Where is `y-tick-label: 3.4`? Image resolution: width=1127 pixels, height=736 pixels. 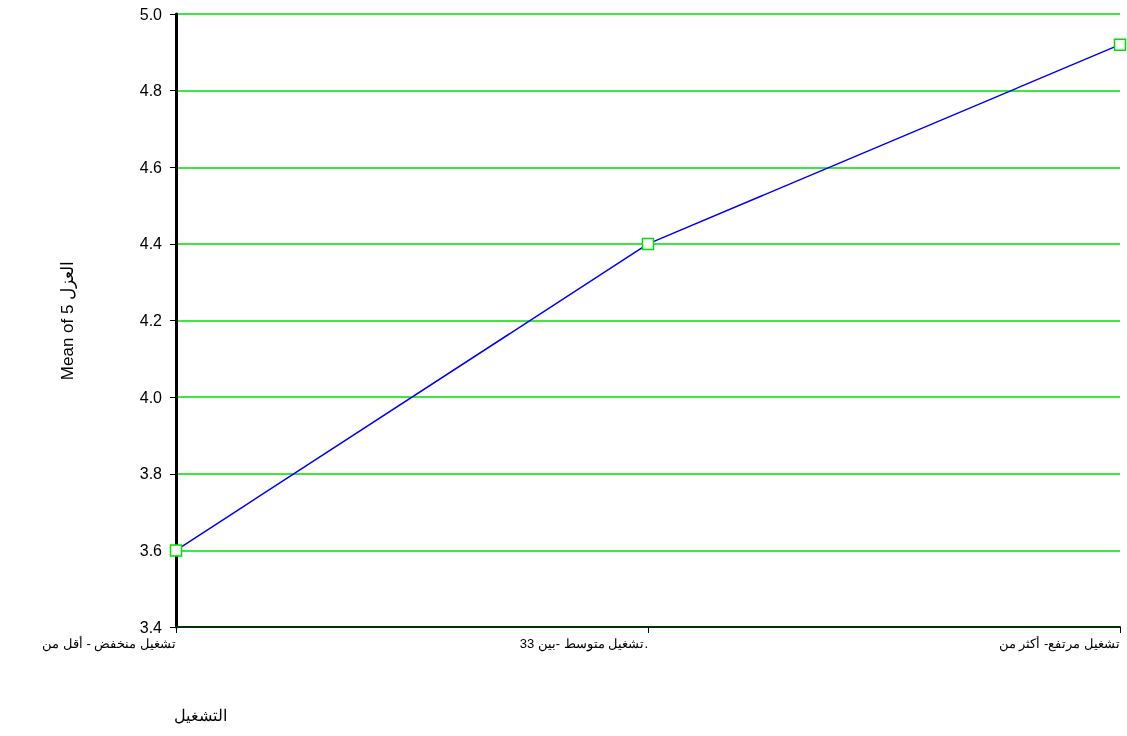
y-tick-label: 3.4 is located at coordinates (151, 627).